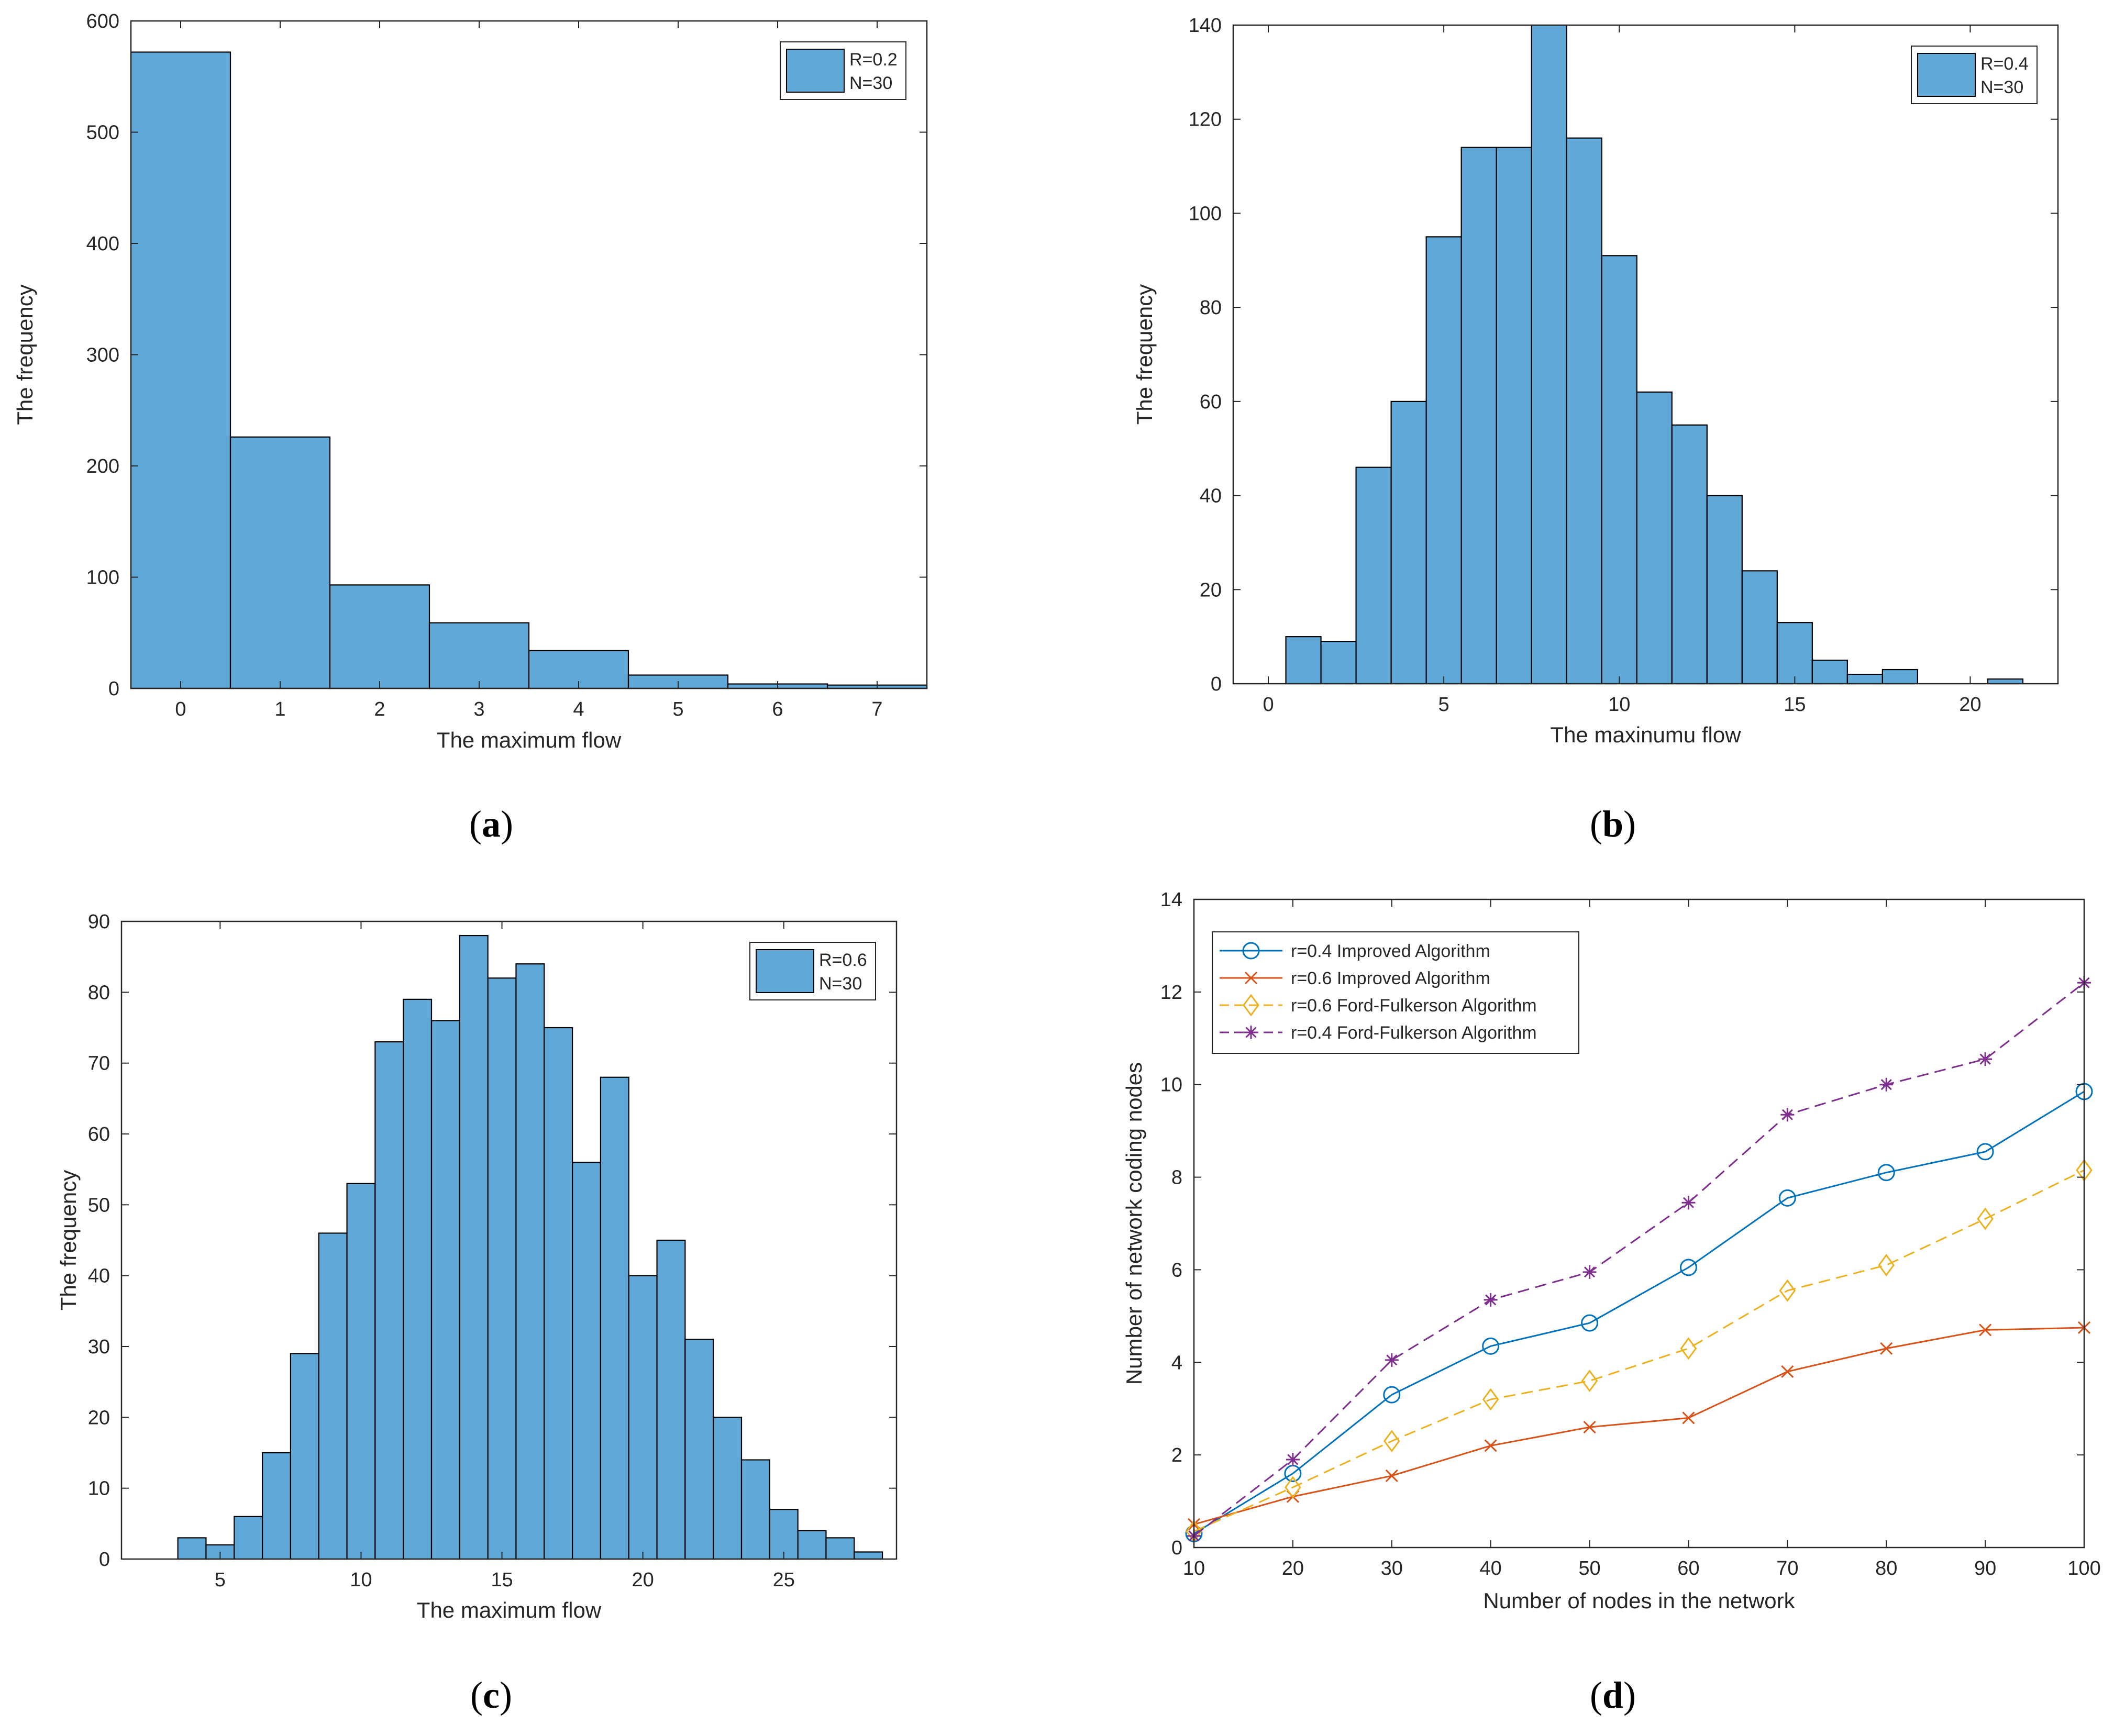  What do you see at coordinates (2001, 87) in the screenshot?
I see `legend-label: N=30` at bounding box center [2001, 87].